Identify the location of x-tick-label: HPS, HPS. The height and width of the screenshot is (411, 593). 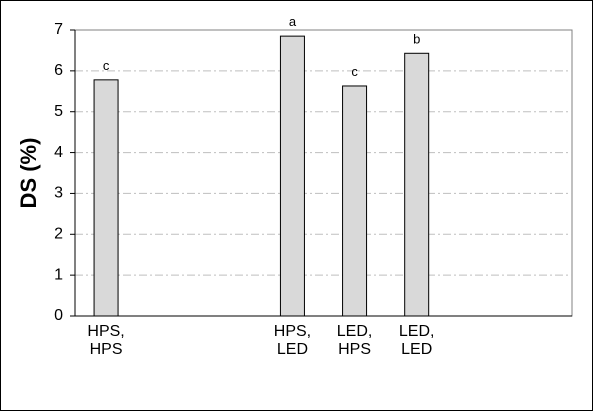
(105, 340).